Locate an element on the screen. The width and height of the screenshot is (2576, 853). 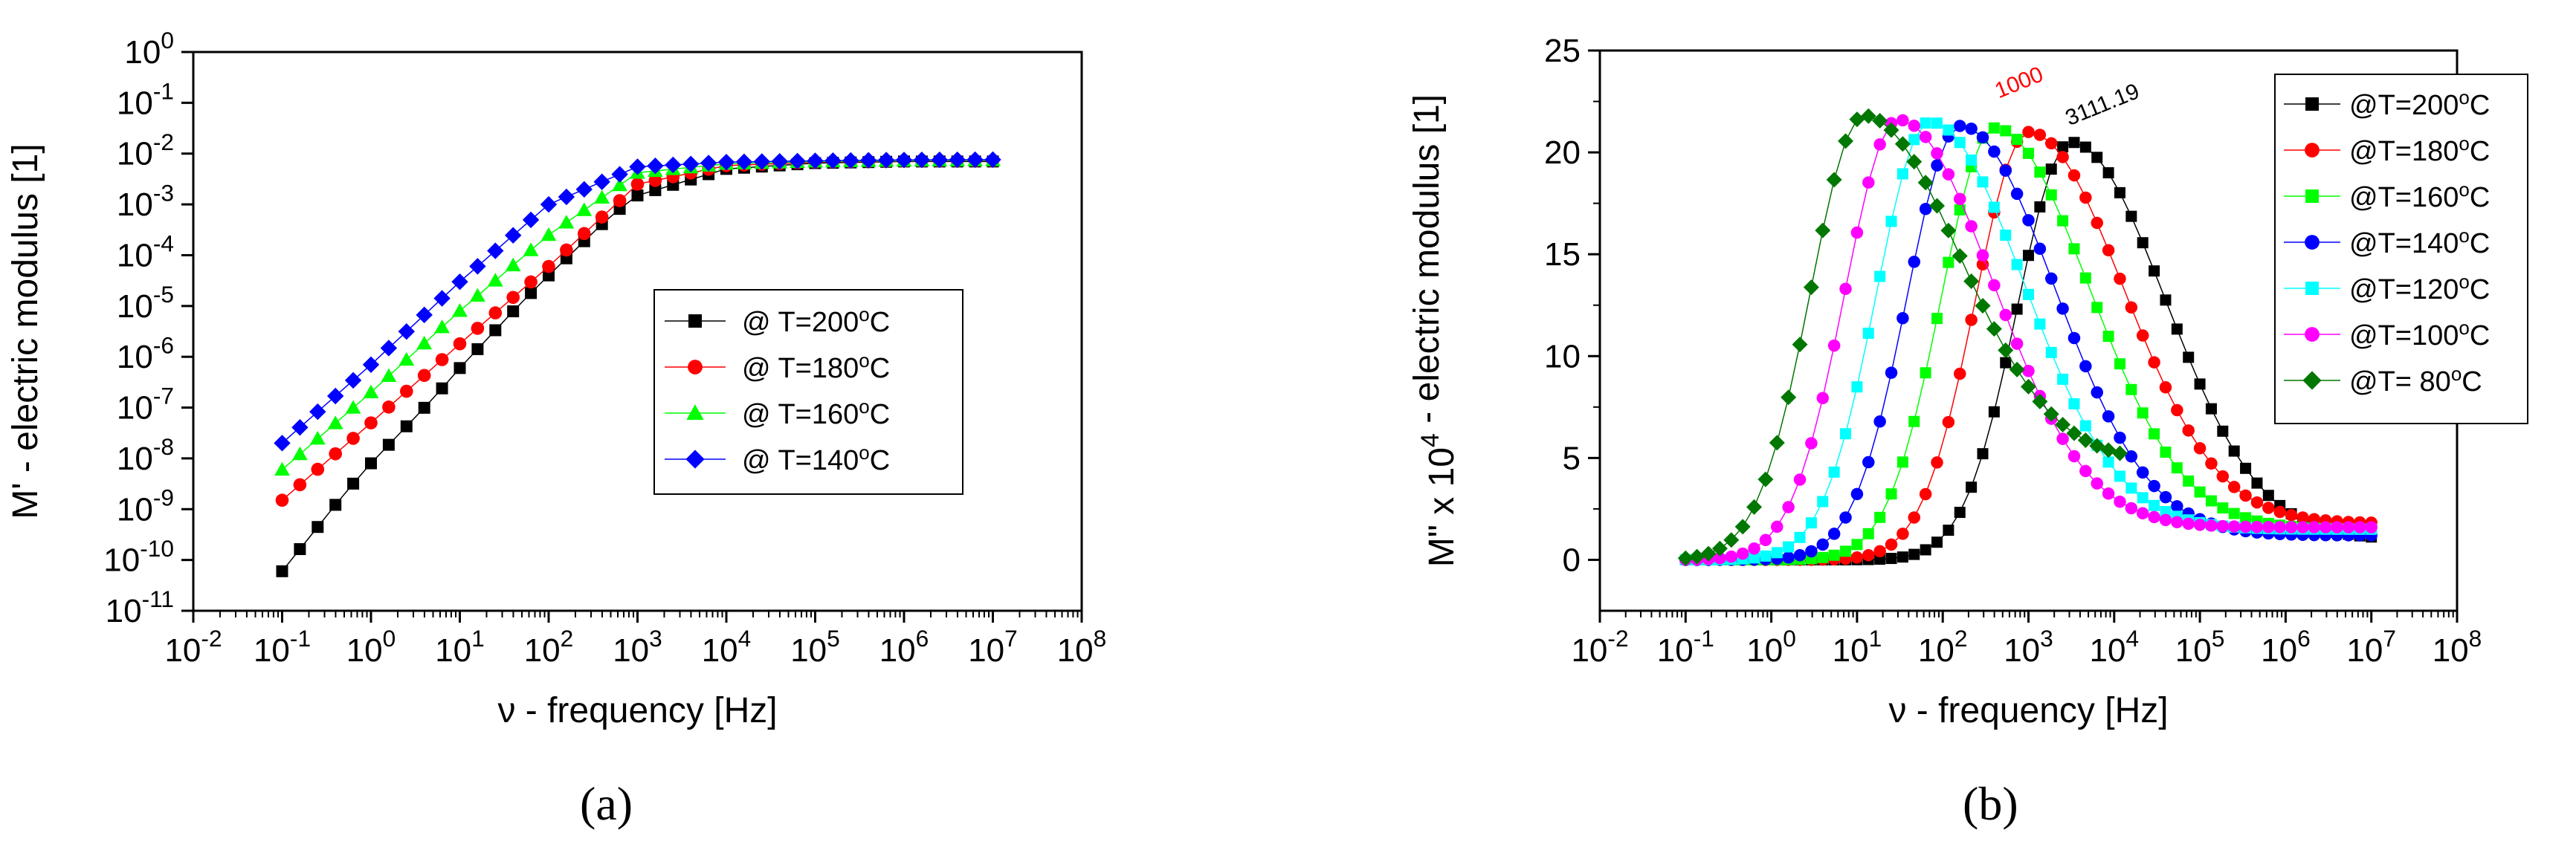
y-tick-label: 10⁻¹¹ is located at coordinates (140, 607).